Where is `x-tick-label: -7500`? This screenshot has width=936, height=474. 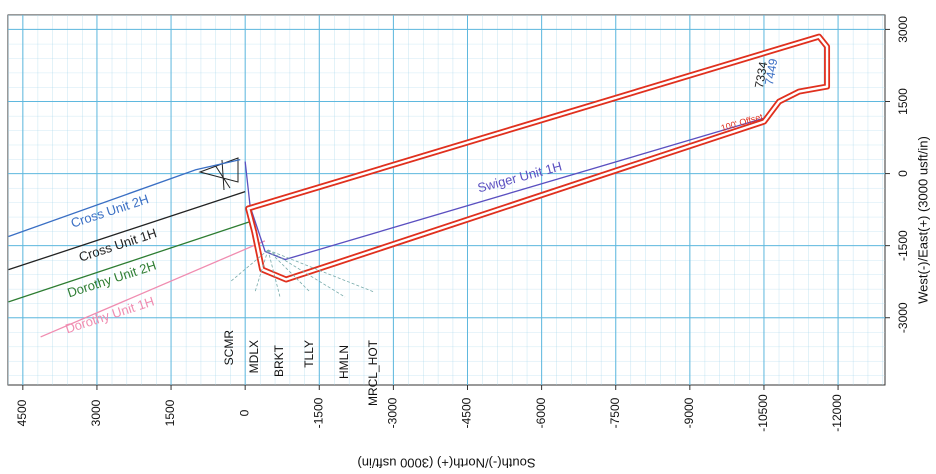 x-tick-label: -7500 is located at coordinates (615, 412).